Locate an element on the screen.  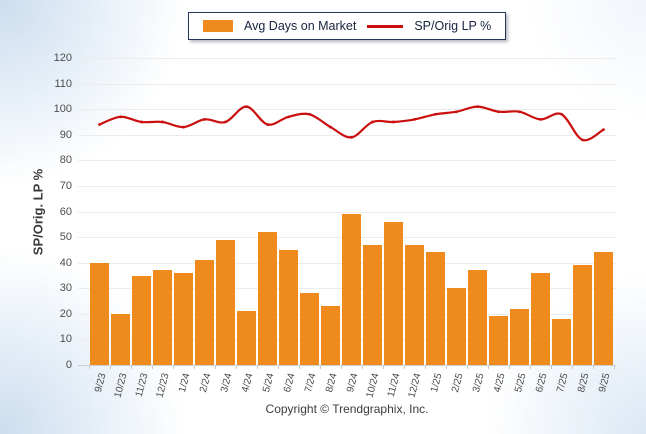
x-axis-label: 12/23 is located at coordinates (163, 386).